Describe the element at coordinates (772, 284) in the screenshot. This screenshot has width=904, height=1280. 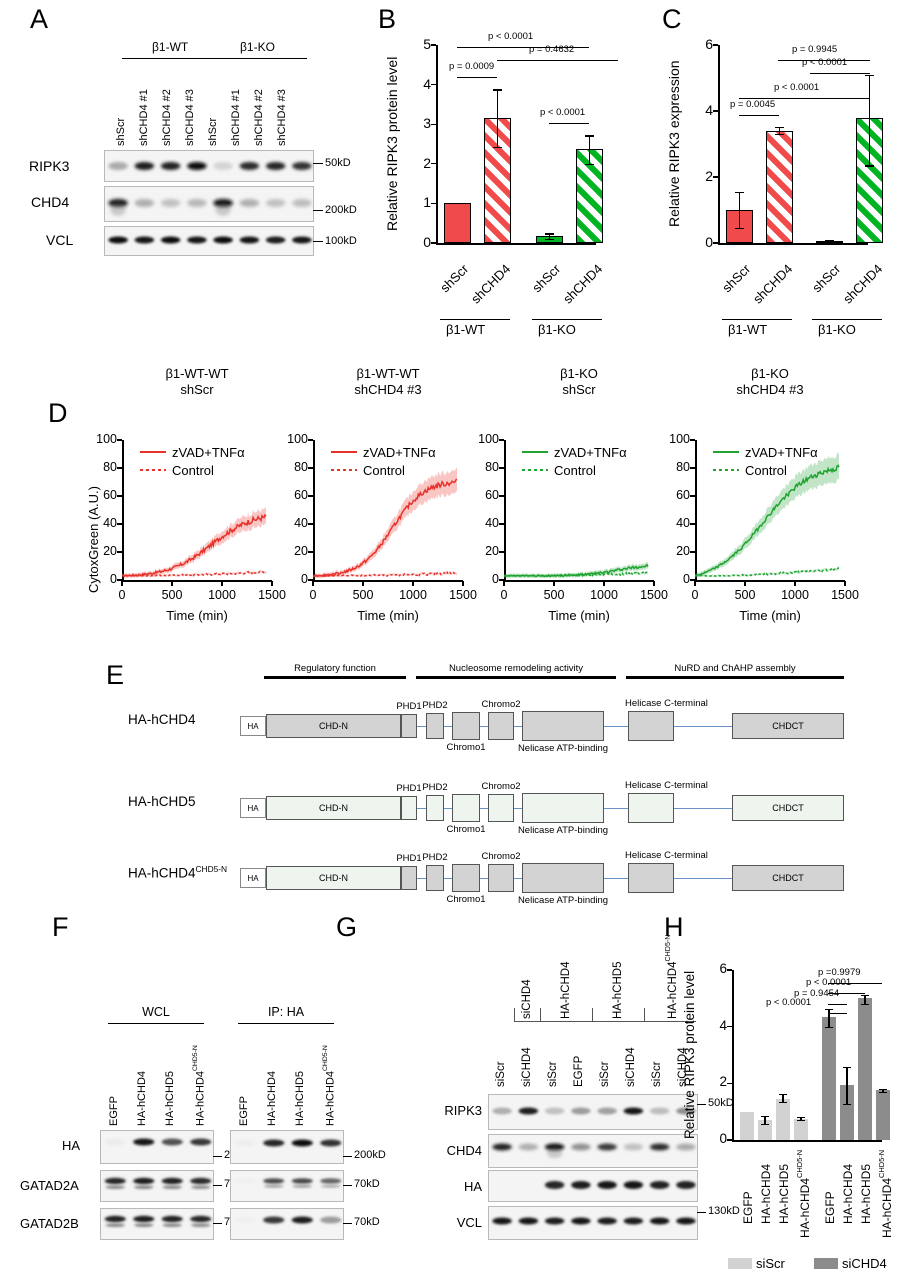
I see `x-tick-label-1: shCHD4` at that location.